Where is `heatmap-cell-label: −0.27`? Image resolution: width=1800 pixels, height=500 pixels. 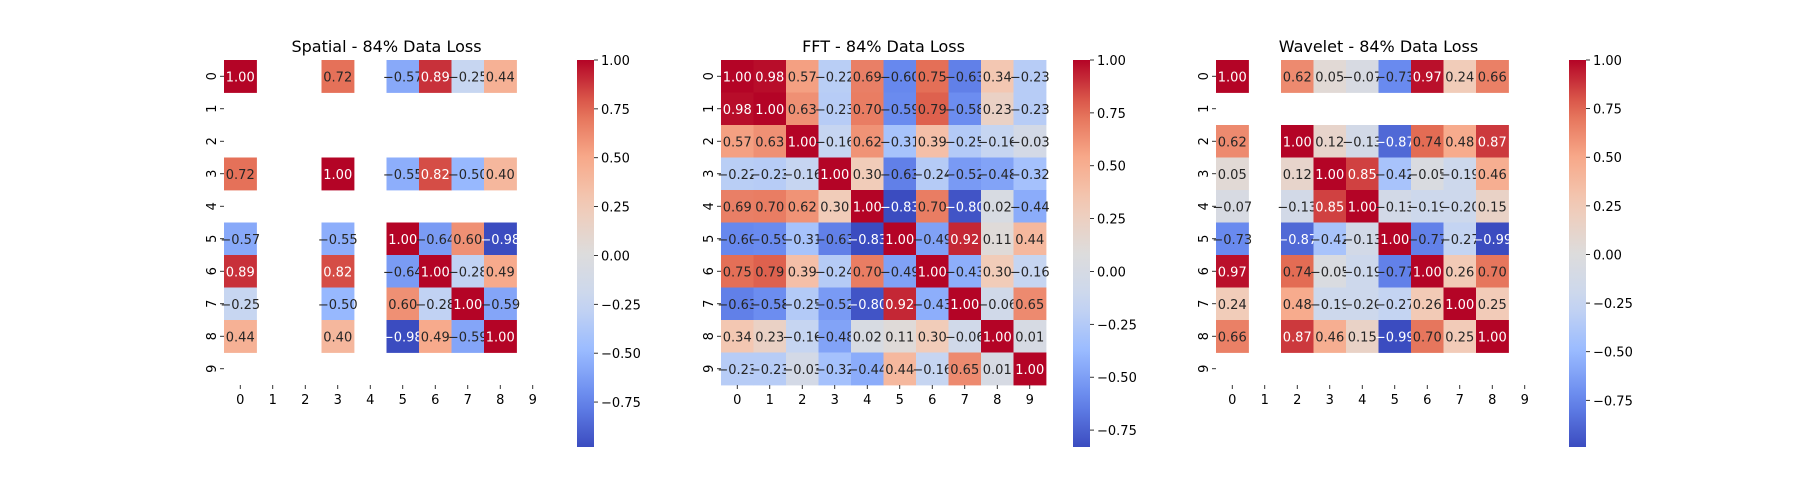 heatmap-cell-label: −0.27 is located at coordinates (1395, 305).